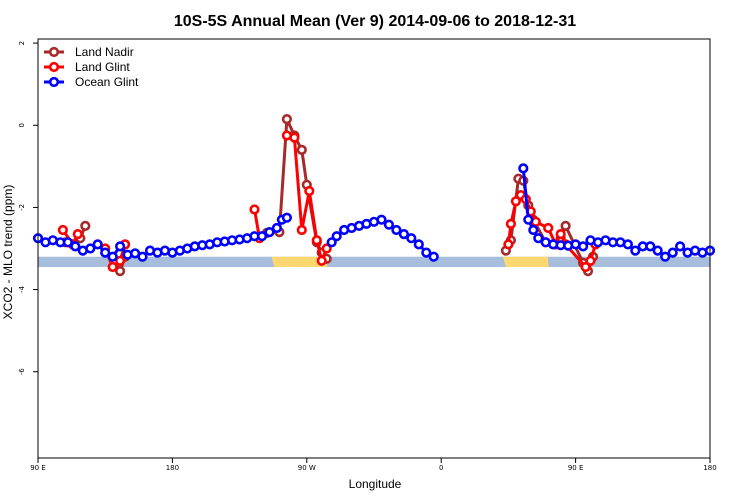 This screenshot has height=500, width=750. I want to click on x-axis-label: Longitude, so click(375, 484).